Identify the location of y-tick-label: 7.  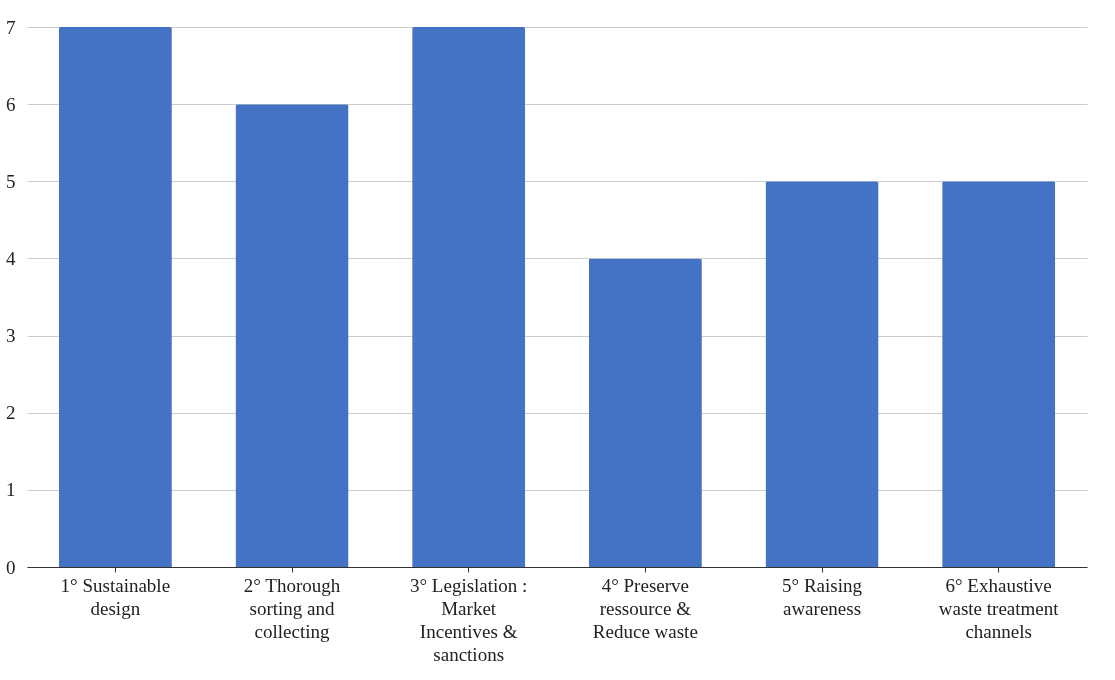
(11, 27).